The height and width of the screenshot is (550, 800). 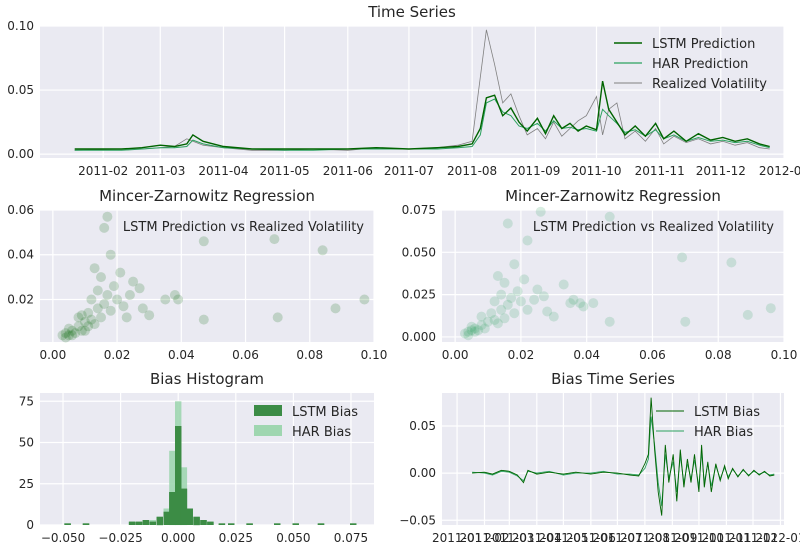 What do you see at coordinates (703, 44) in the screenshot?
I see `legend-label: LSTM Prediction` at bounding box center [703, 44].